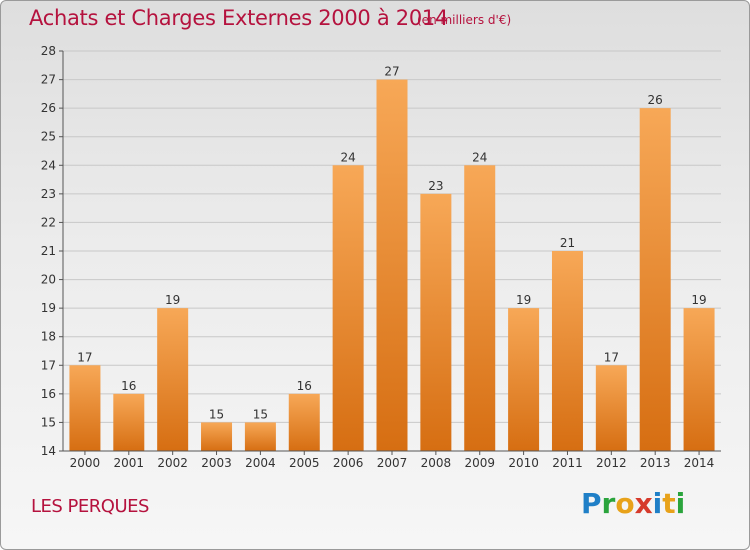  I want to click on chart-title: Achats et Charges Externes 2000 à 2014, so click(239, 18).